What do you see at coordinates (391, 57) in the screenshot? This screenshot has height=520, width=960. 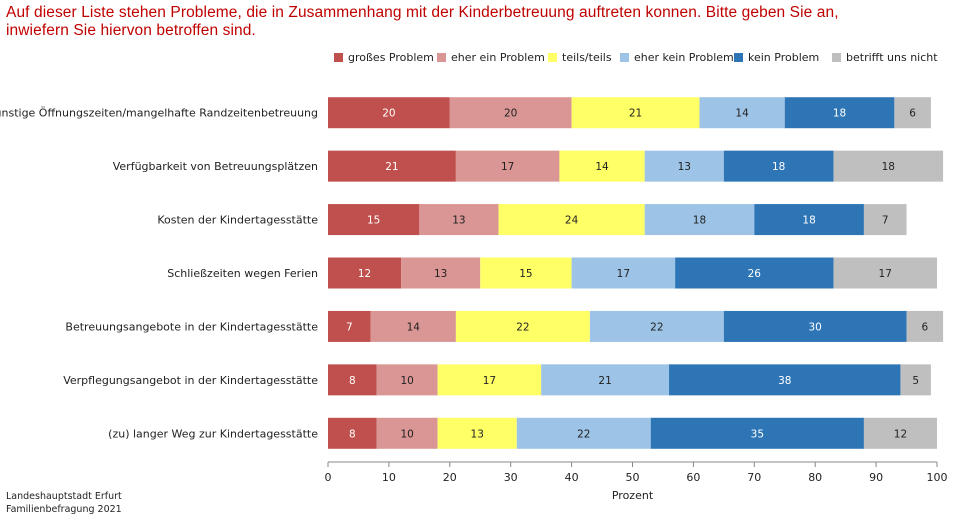 I see `legend-label: großes Problem` at bounding box center [391, 57].